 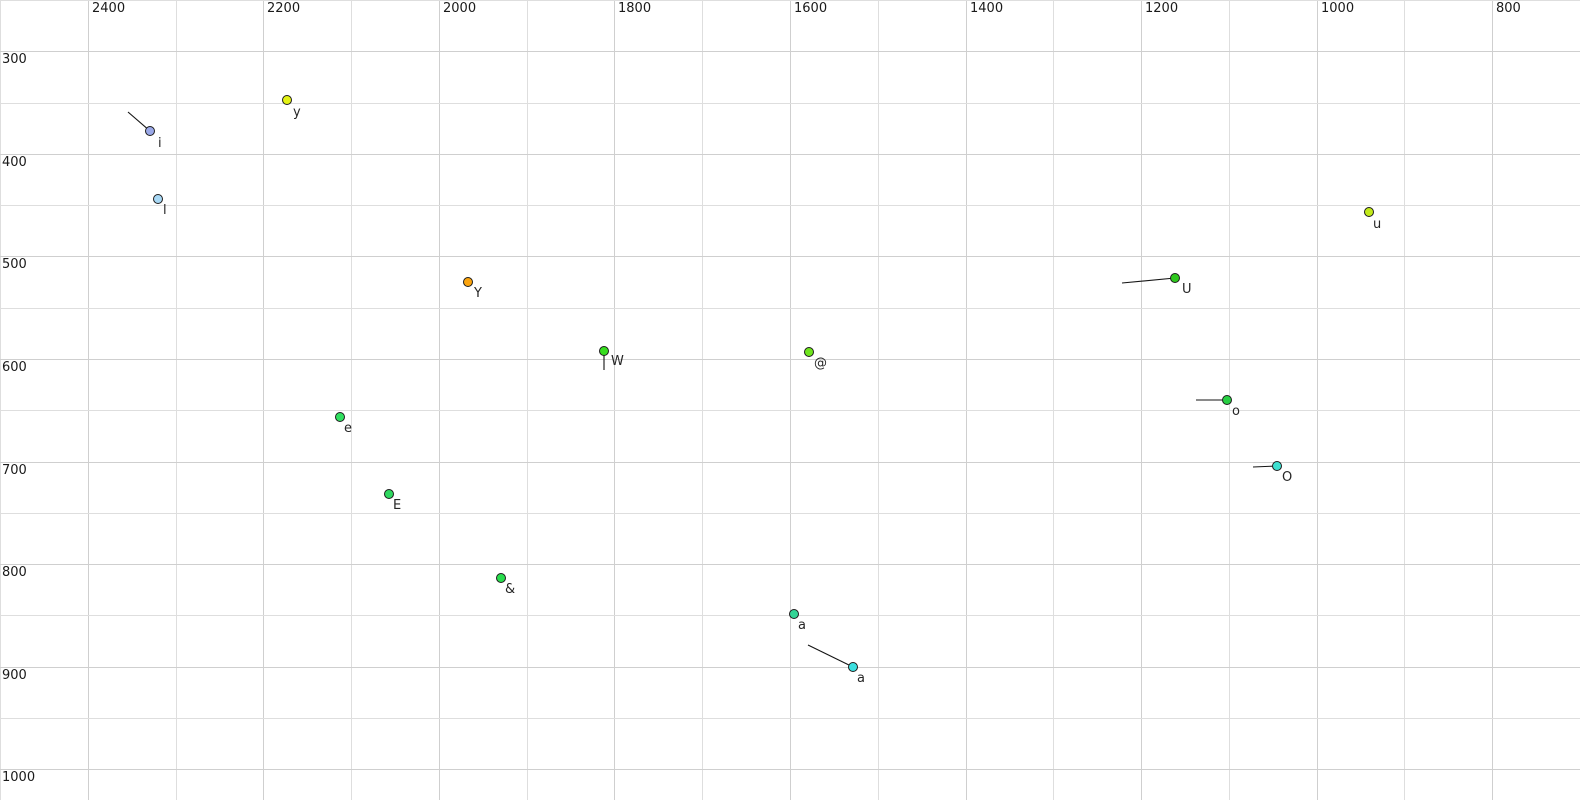 What do you see at coordinates (14, 367) in the screenshot?
I see `y-tick-label: 600` at bounding box center [14, 367].